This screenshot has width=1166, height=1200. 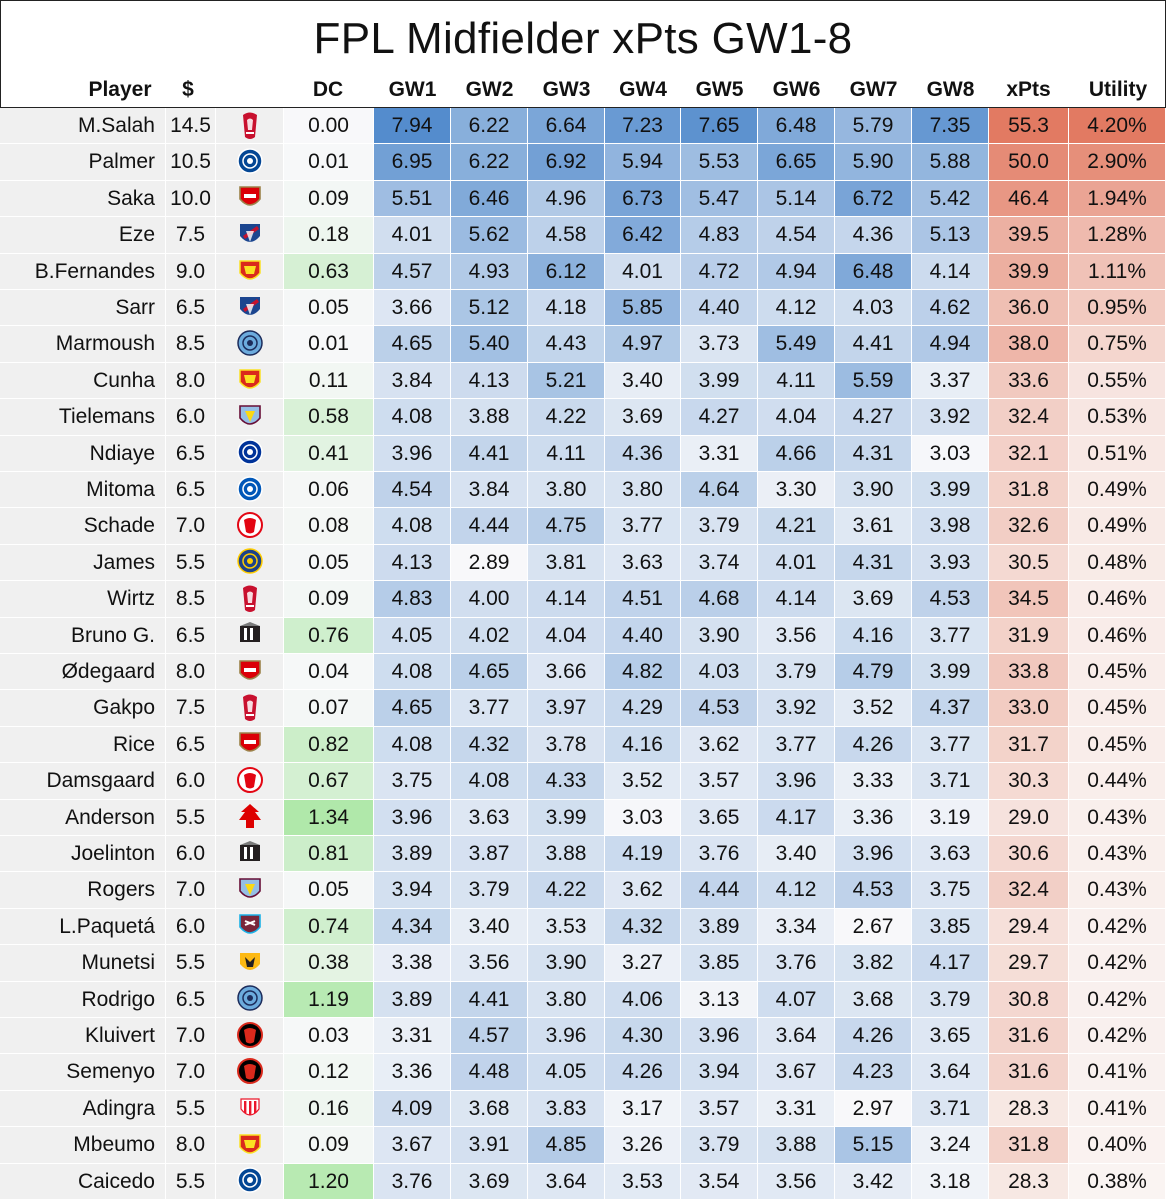 What do you see at coordinates (643, 635) in the screenshot?
I see `gw4-value: 4.40` at bounding box center [643, 635].